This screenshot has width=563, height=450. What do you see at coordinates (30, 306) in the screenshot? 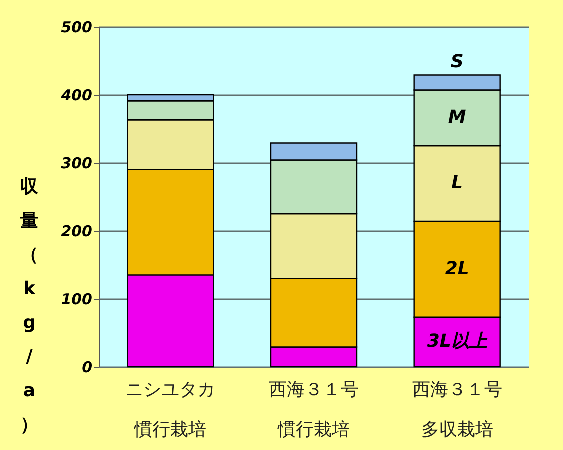
I see `y-axis-title: 収量（kg/a）` at bounding box center [30, 306].